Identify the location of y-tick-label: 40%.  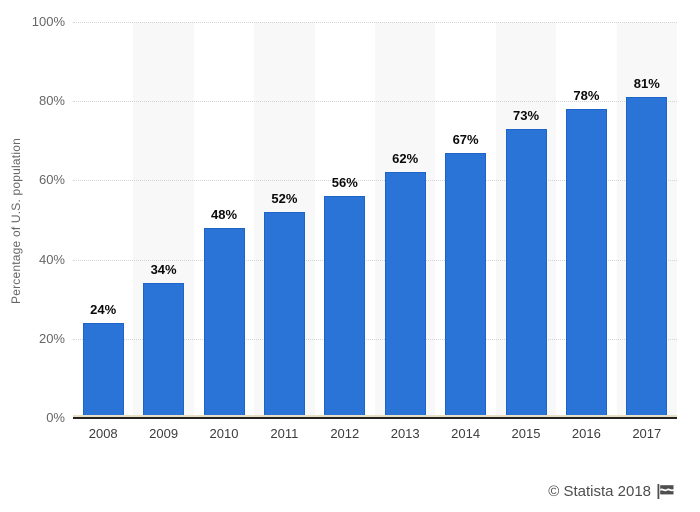
(51, 259).